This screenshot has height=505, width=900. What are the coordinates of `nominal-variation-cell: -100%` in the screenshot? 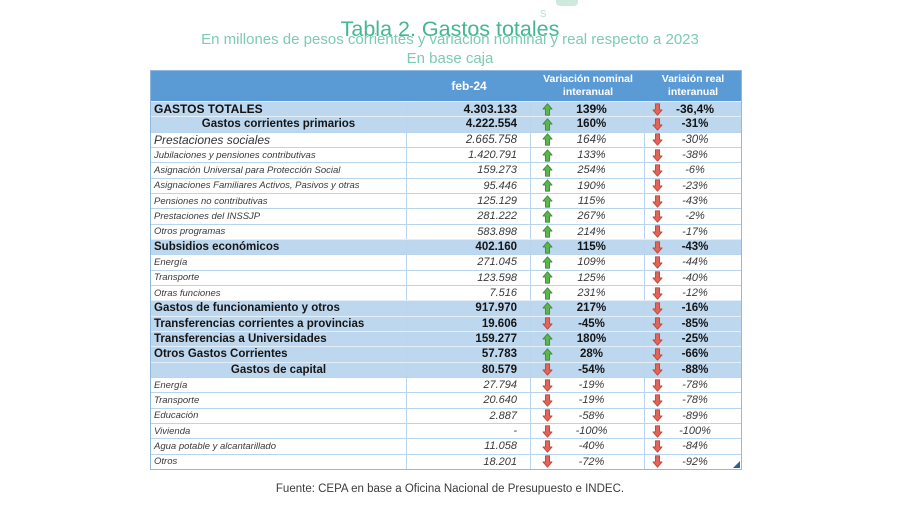 It's located at (588, 431).